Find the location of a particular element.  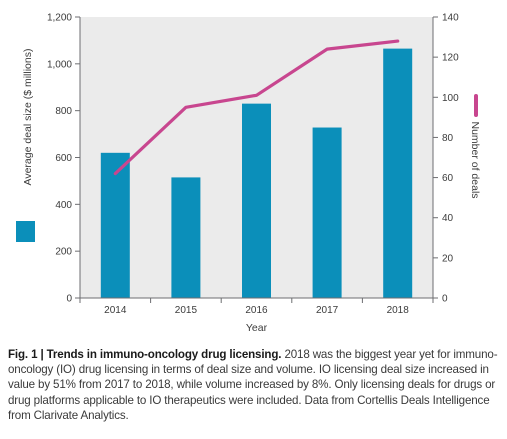

left-tick-label: 400 is located at coordinates (63, 205).